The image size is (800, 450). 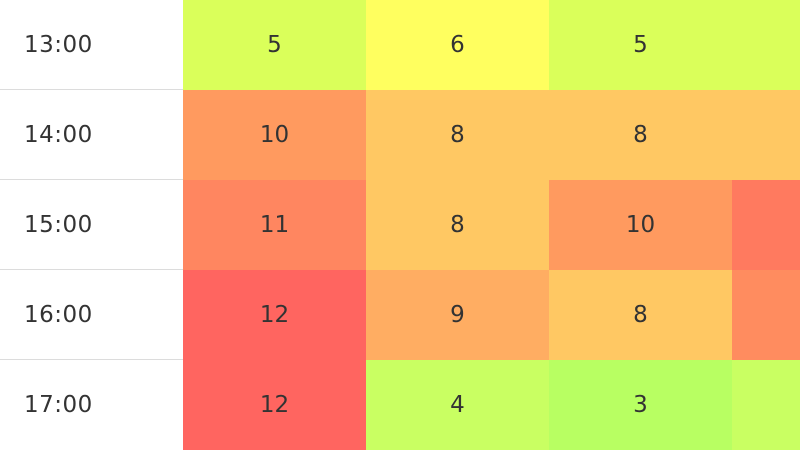 I want to click on heatmap-cell: 6, so click(x=457, y=45).